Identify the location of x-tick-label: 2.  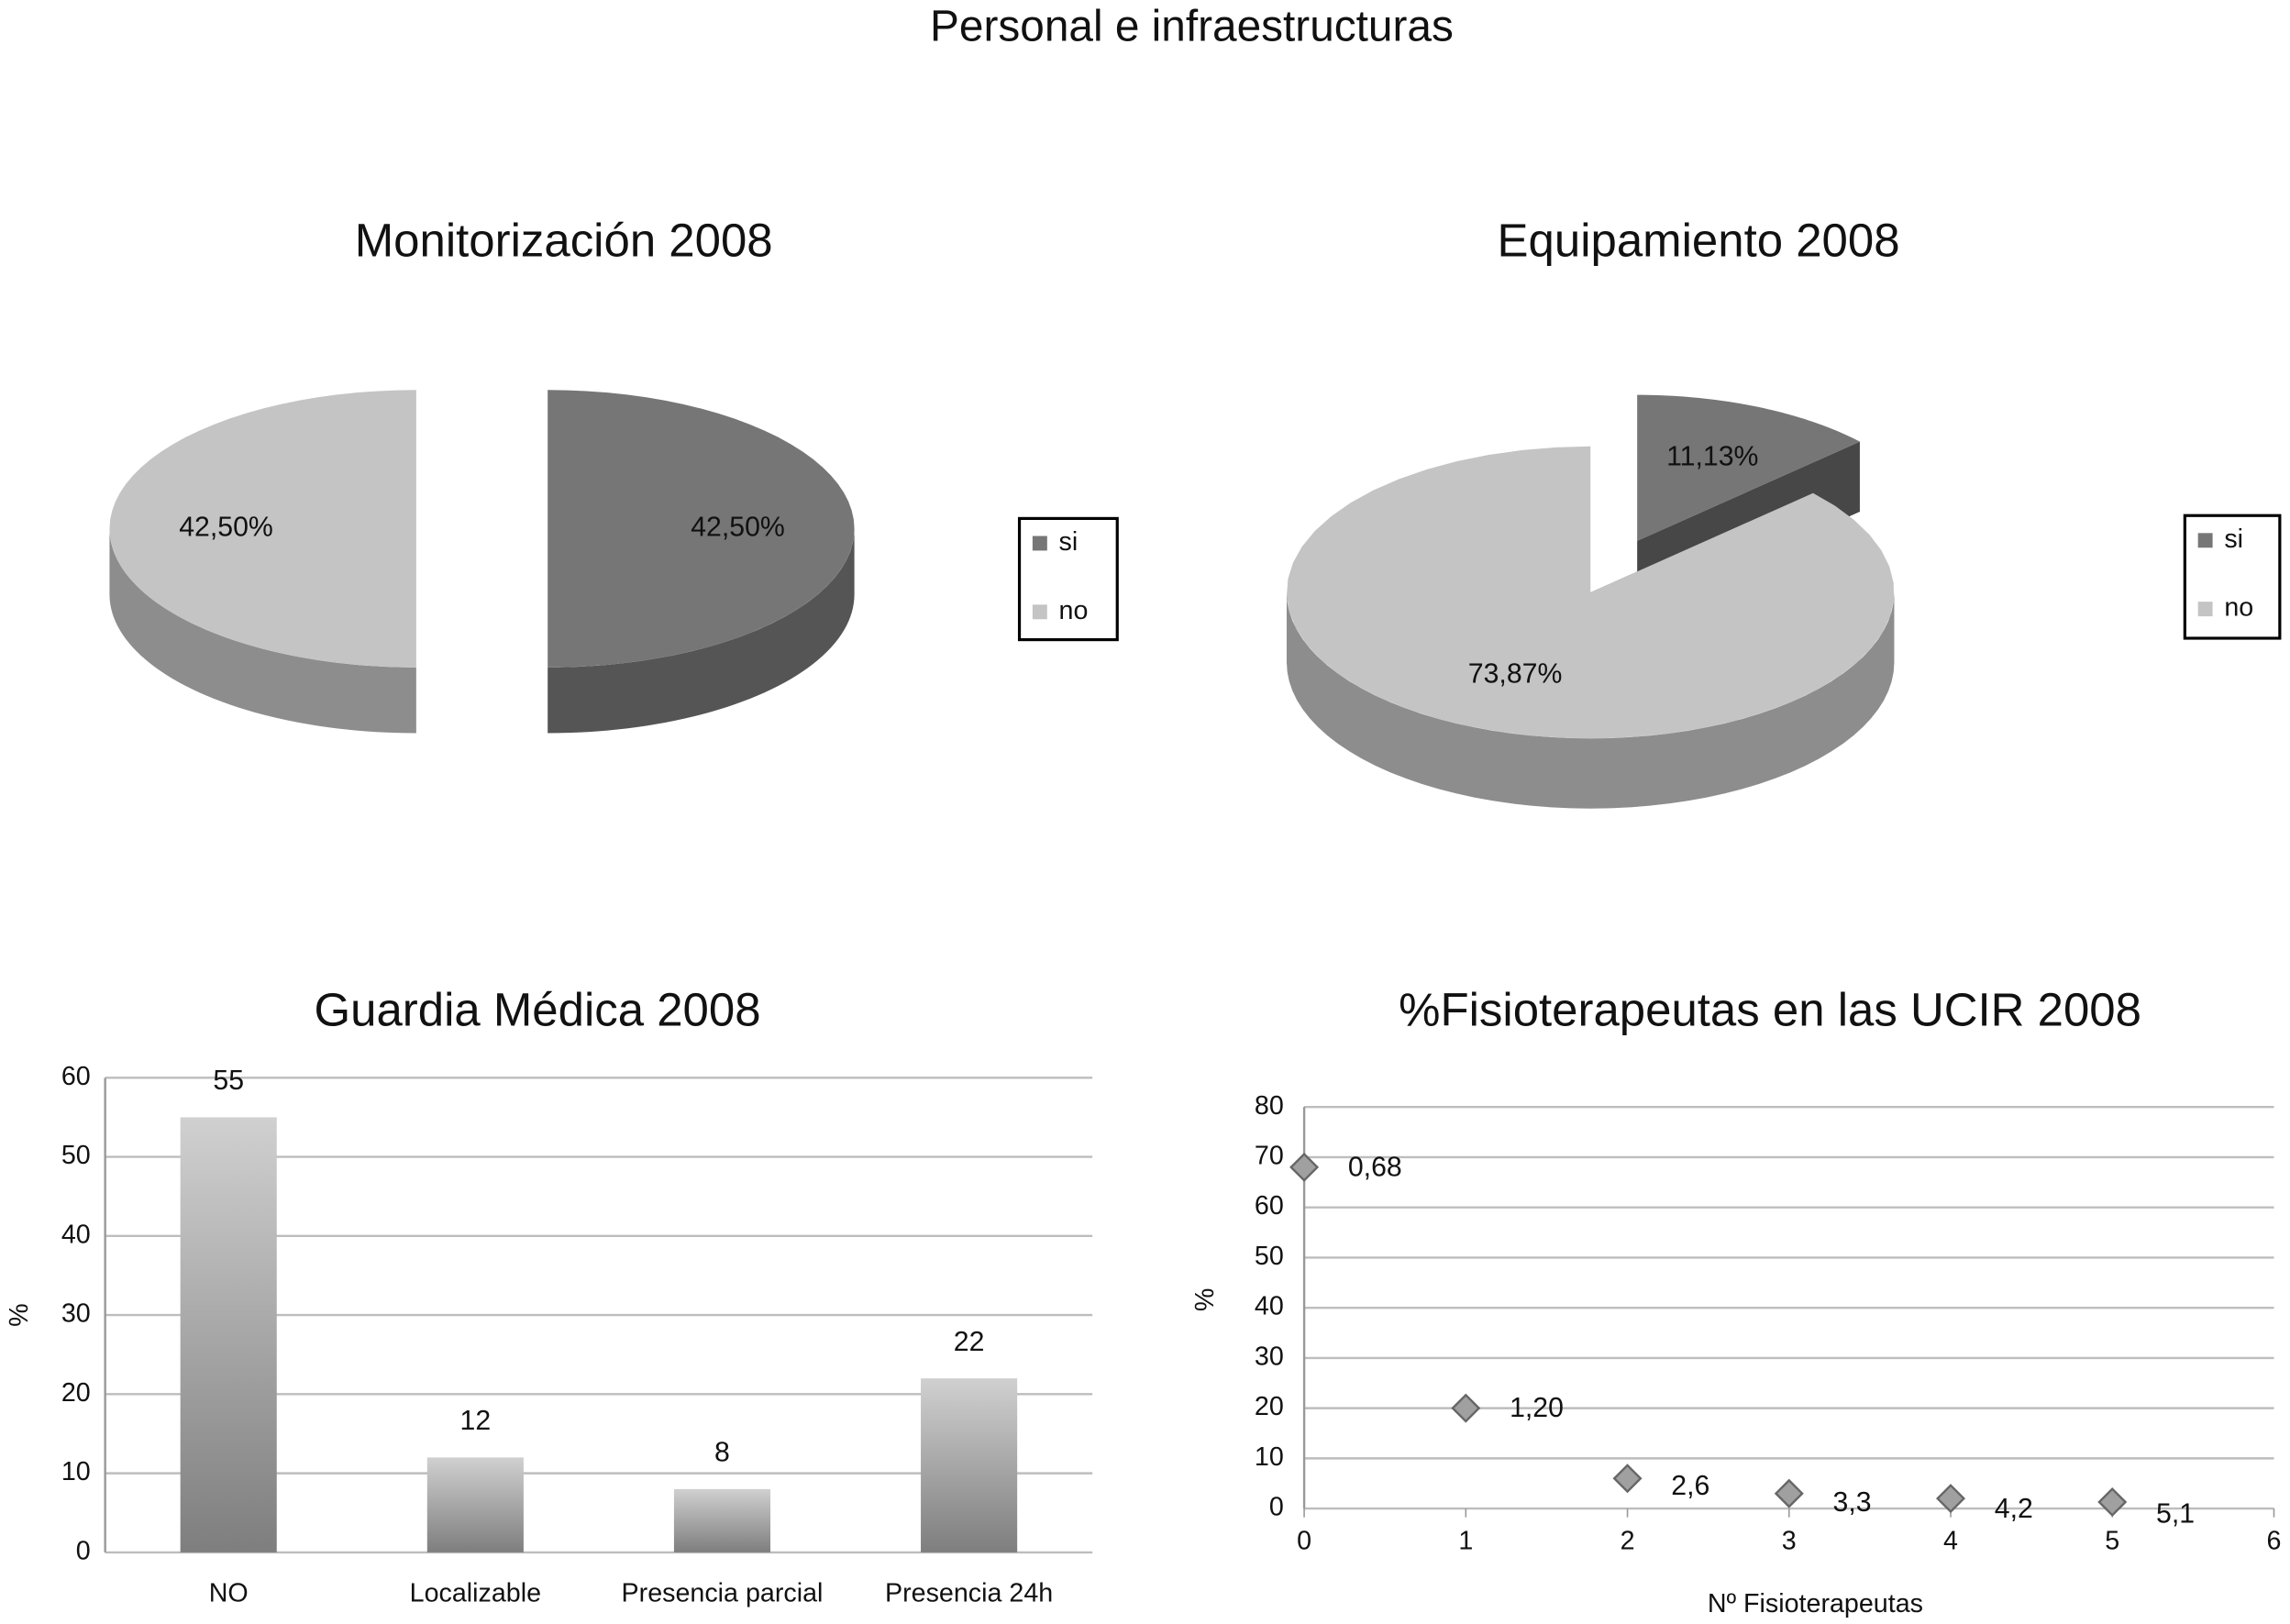
(1628, 1540).